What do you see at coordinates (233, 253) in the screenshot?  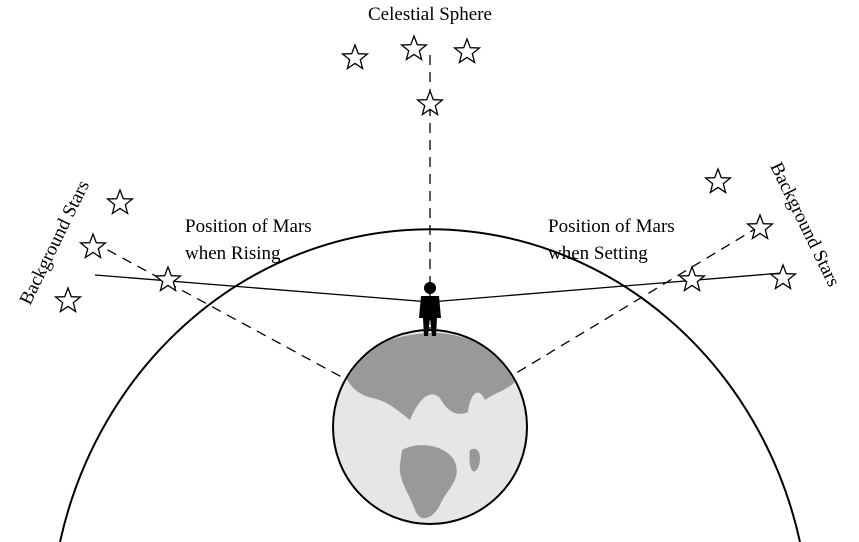 I see `rising-label: when Rising` at bounding box center [233, 253].